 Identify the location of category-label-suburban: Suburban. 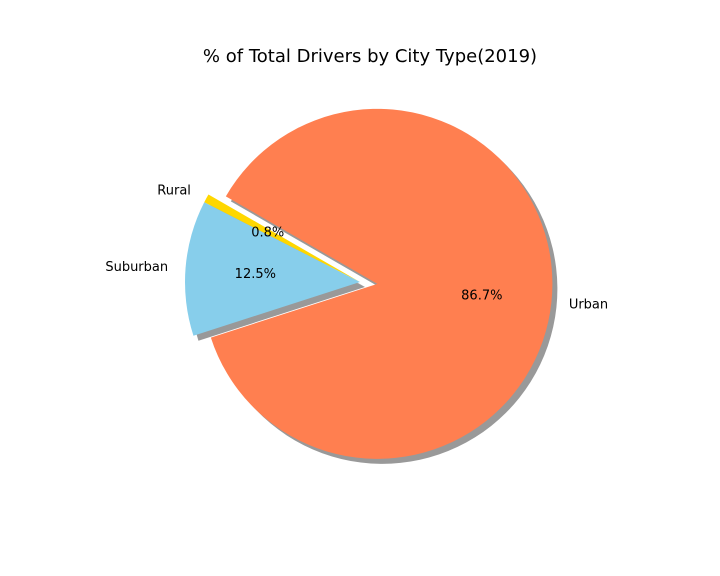
(136, 267).